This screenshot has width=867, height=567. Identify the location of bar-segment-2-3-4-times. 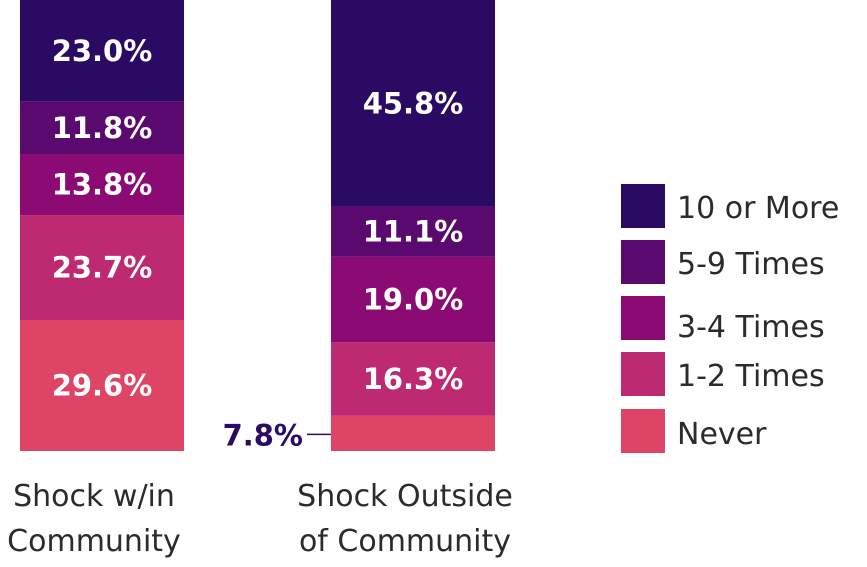
(413, 299).